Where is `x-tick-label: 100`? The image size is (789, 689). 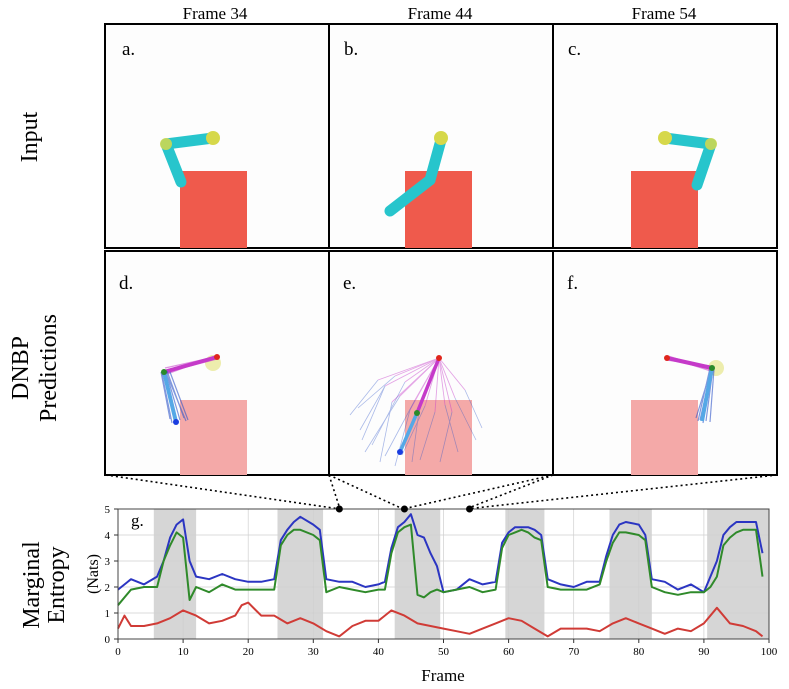 x-tick-label: 100 is located at coordinates (769, 652).